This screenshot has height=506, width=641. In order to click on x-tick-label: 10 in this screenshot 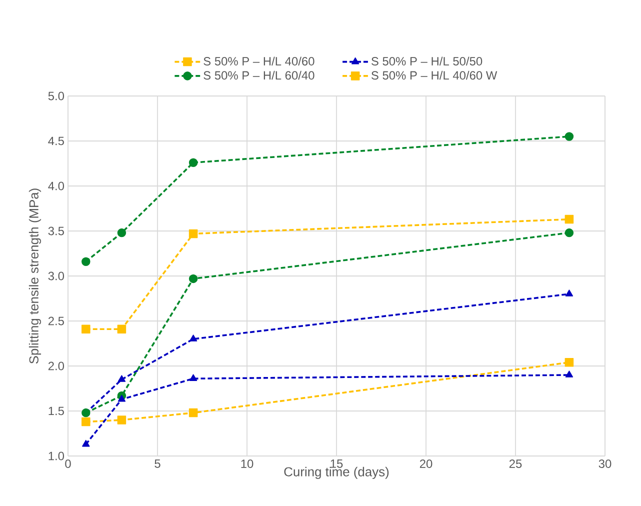, I will do `click(247, 464)`.